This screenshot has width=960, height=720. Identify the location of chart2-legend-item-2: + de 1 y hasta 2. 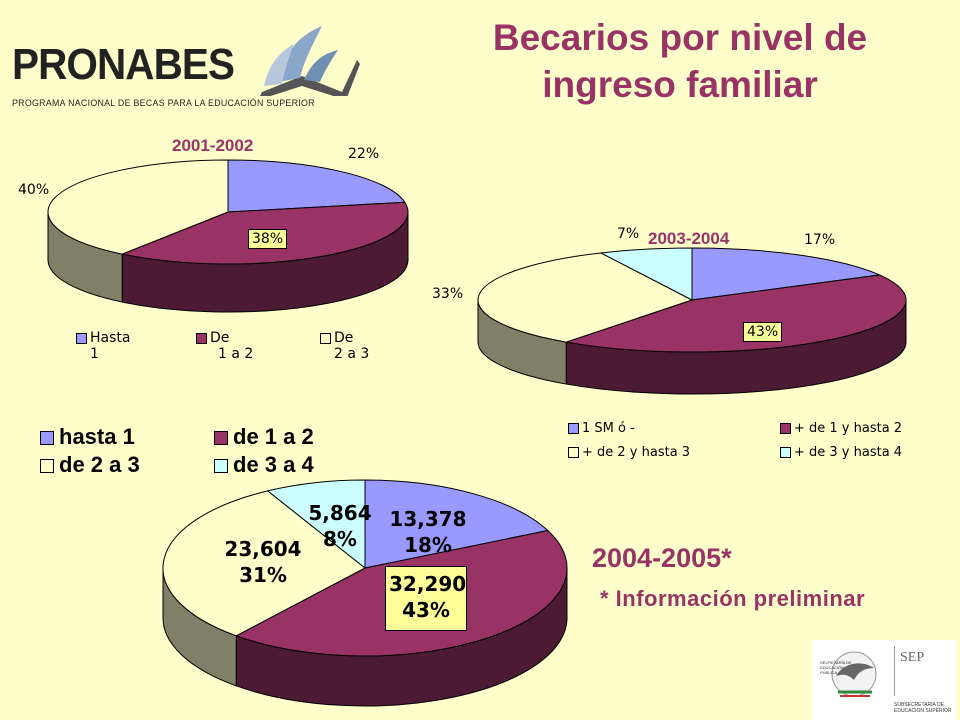
(841, 428).